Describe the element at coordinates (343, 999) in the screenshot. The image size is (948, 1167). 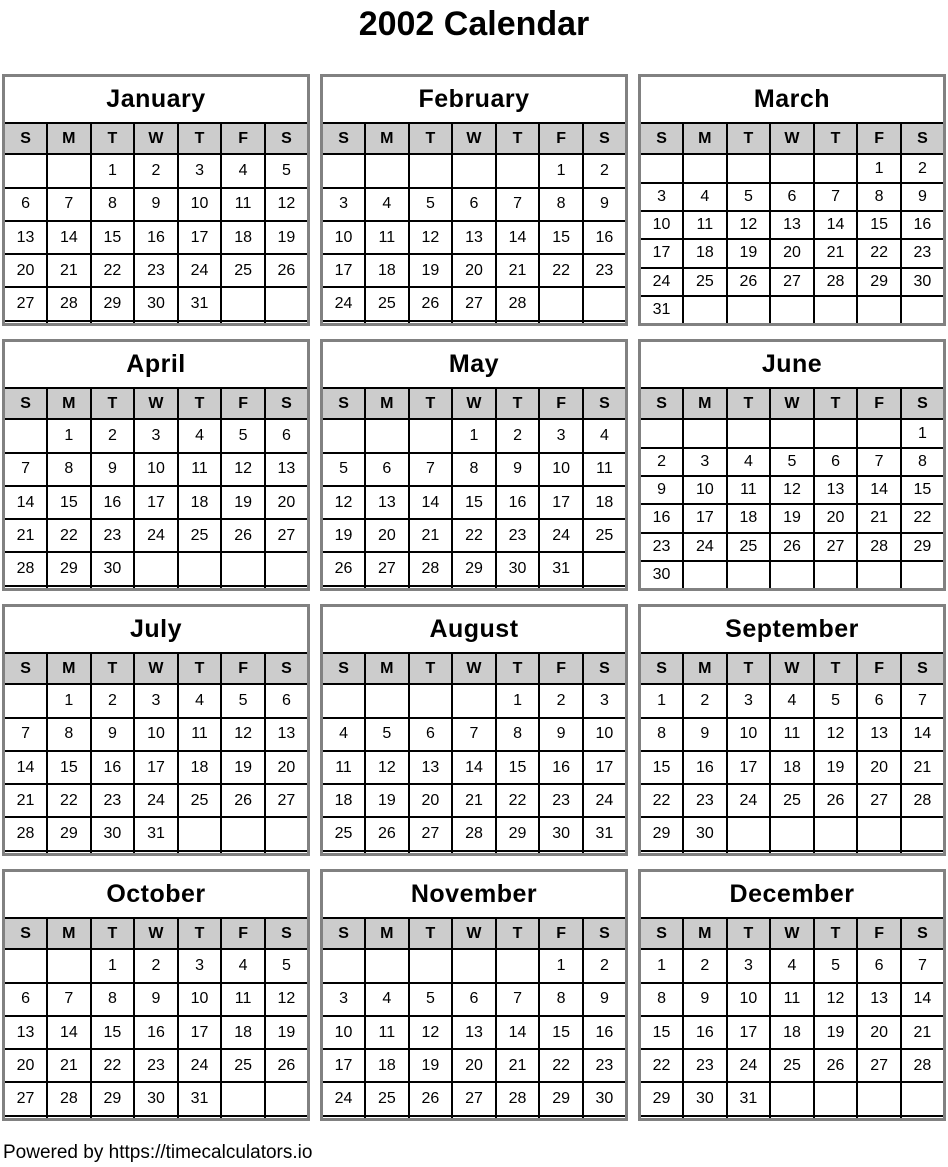
I see `date-cell: 3` at that location.